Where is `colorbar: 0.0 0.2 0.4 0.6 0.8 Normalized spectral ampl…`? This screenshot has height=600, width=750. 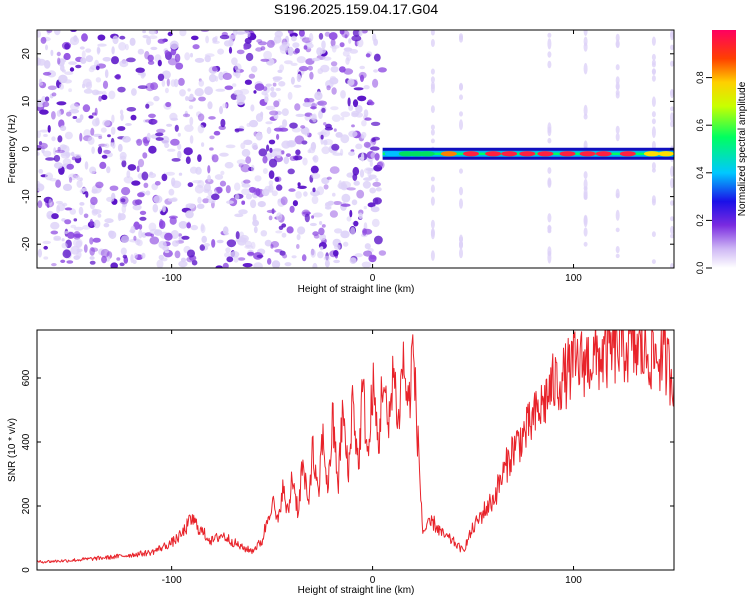 colorbar: 0.0 0.2 0.4 0.6 0.8 Normalized spectral ampl… is located at coordinates (721, 152).